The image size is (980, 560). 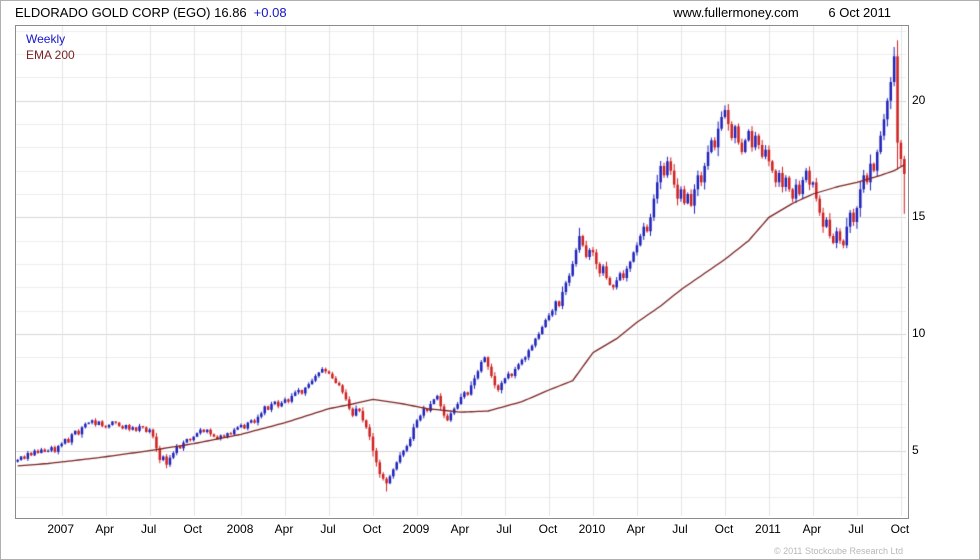 I want to click on legend-ema-label: EMA 200, so click(x=50, y=55).